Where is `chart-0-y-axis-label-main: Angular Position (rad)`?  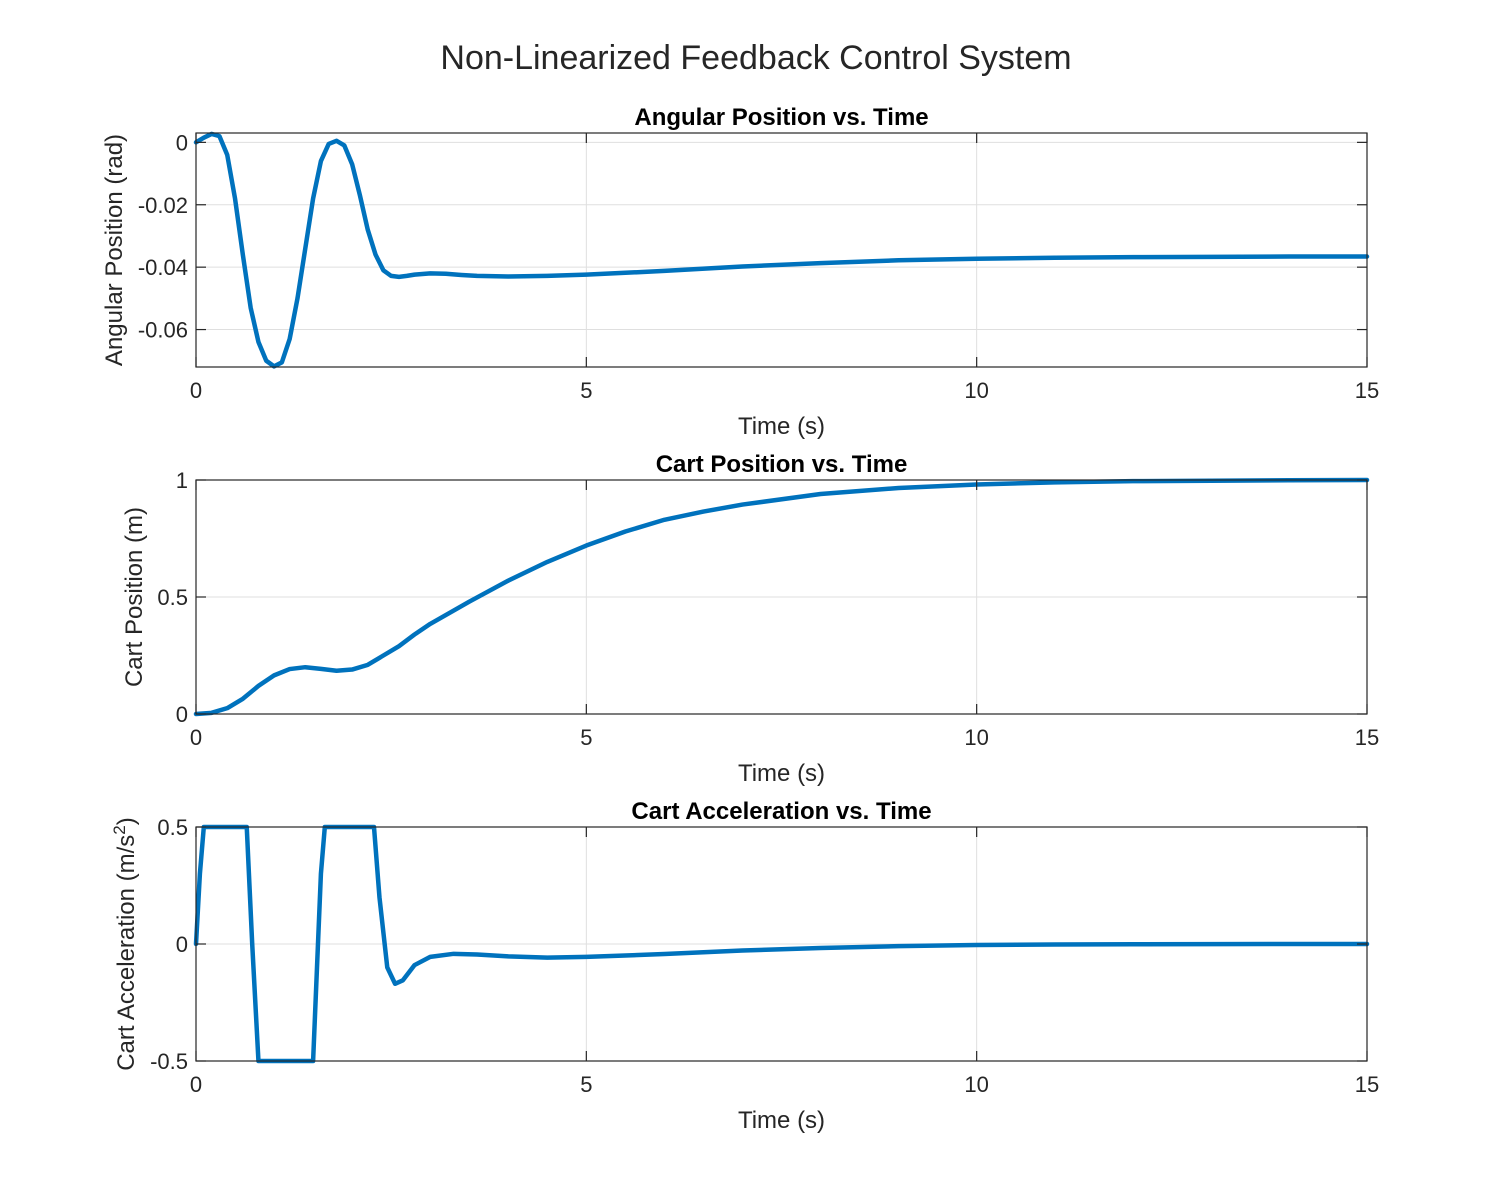 chart-0-y-axis-label-main: Angular Position (rad) is located at coordinates (114, 250).